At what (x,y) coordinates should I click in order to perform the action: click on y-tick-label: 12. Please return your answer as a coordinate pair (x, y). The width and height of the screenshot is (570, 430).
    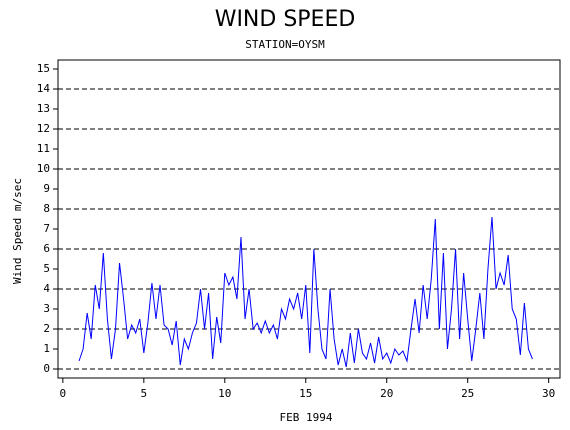
    Looking at the image, I should click on (43, 128).